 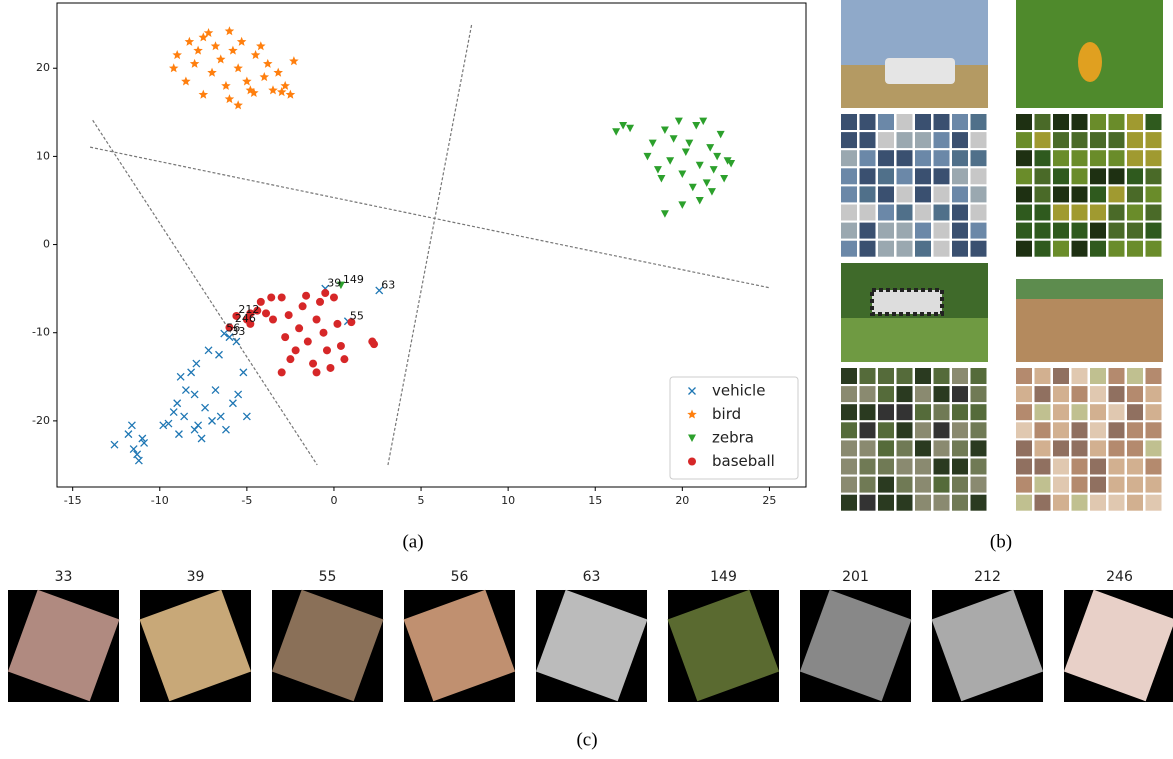 I want to click on x-tick-label: 5, so click(x=421, y=500).